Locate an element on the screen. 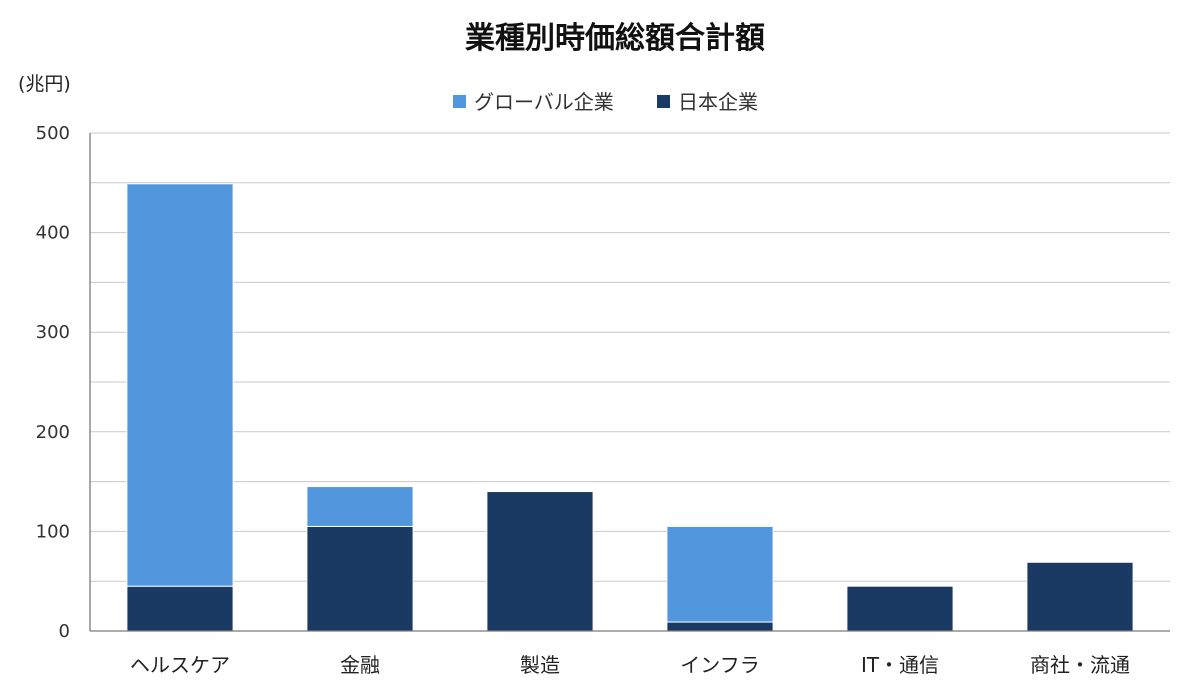 This screenshot has width=1200, height=692. legend-label: 日本企業 is located at coordinates (718, 102).